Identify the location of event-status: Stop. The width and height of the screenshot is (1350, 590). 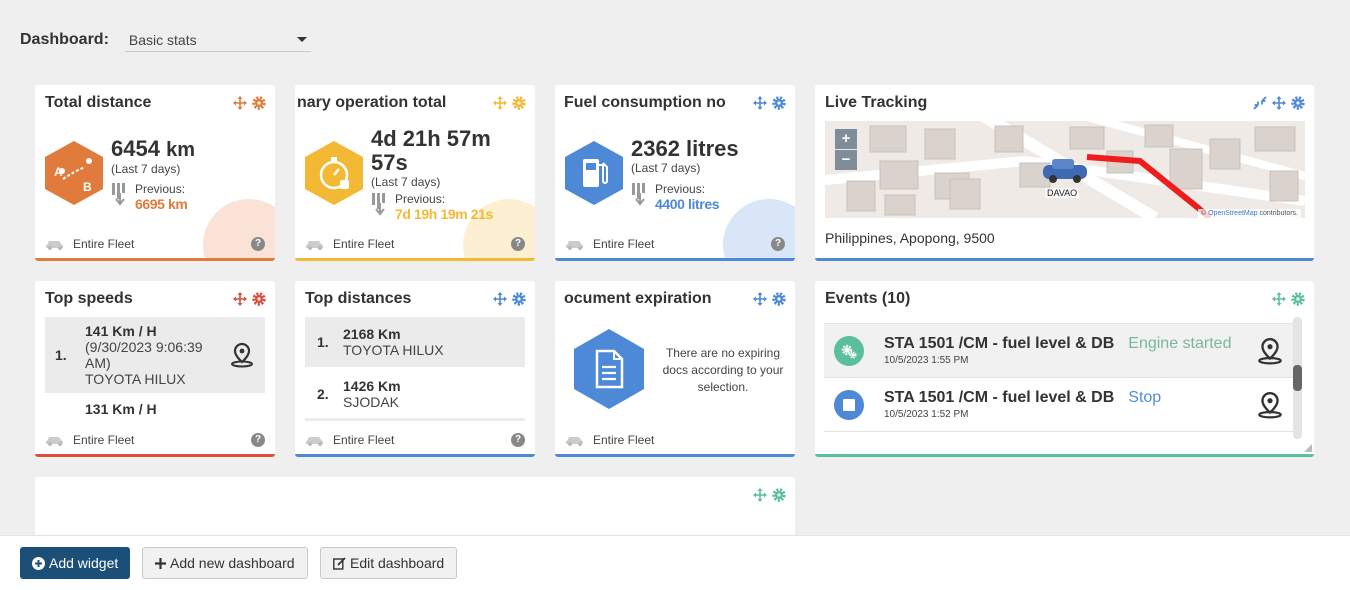
(1145, 397).